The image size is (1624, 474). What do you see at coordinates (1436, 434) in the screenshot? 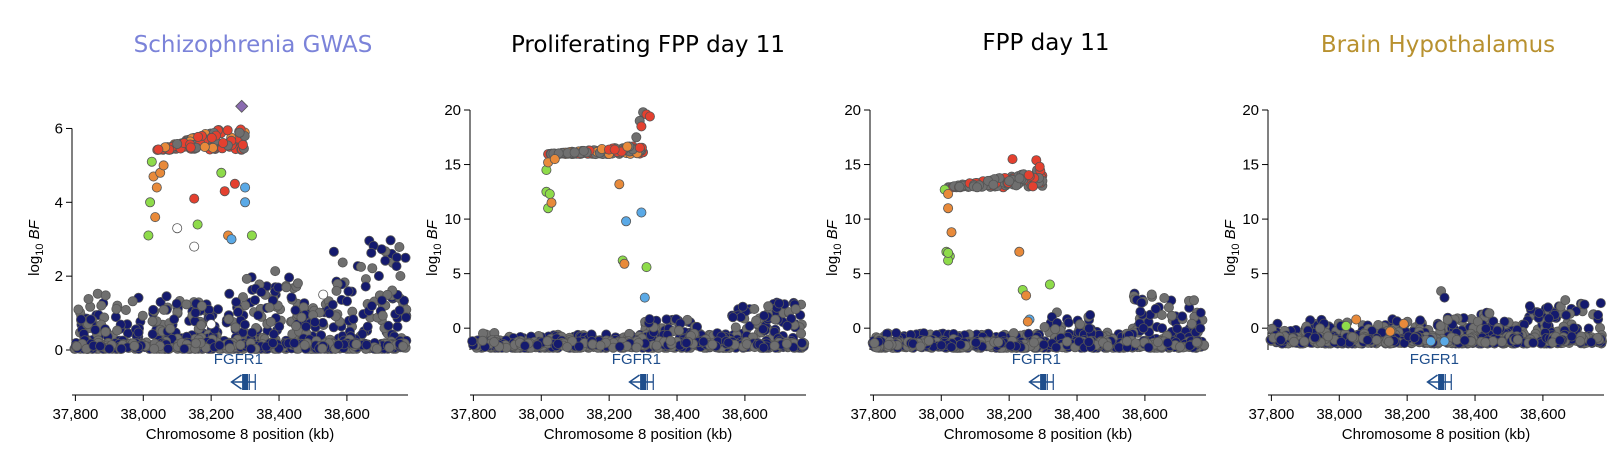
I see `x-axis-label: Chromosome 8 position (kb)` at bounding box center [1436, 434].